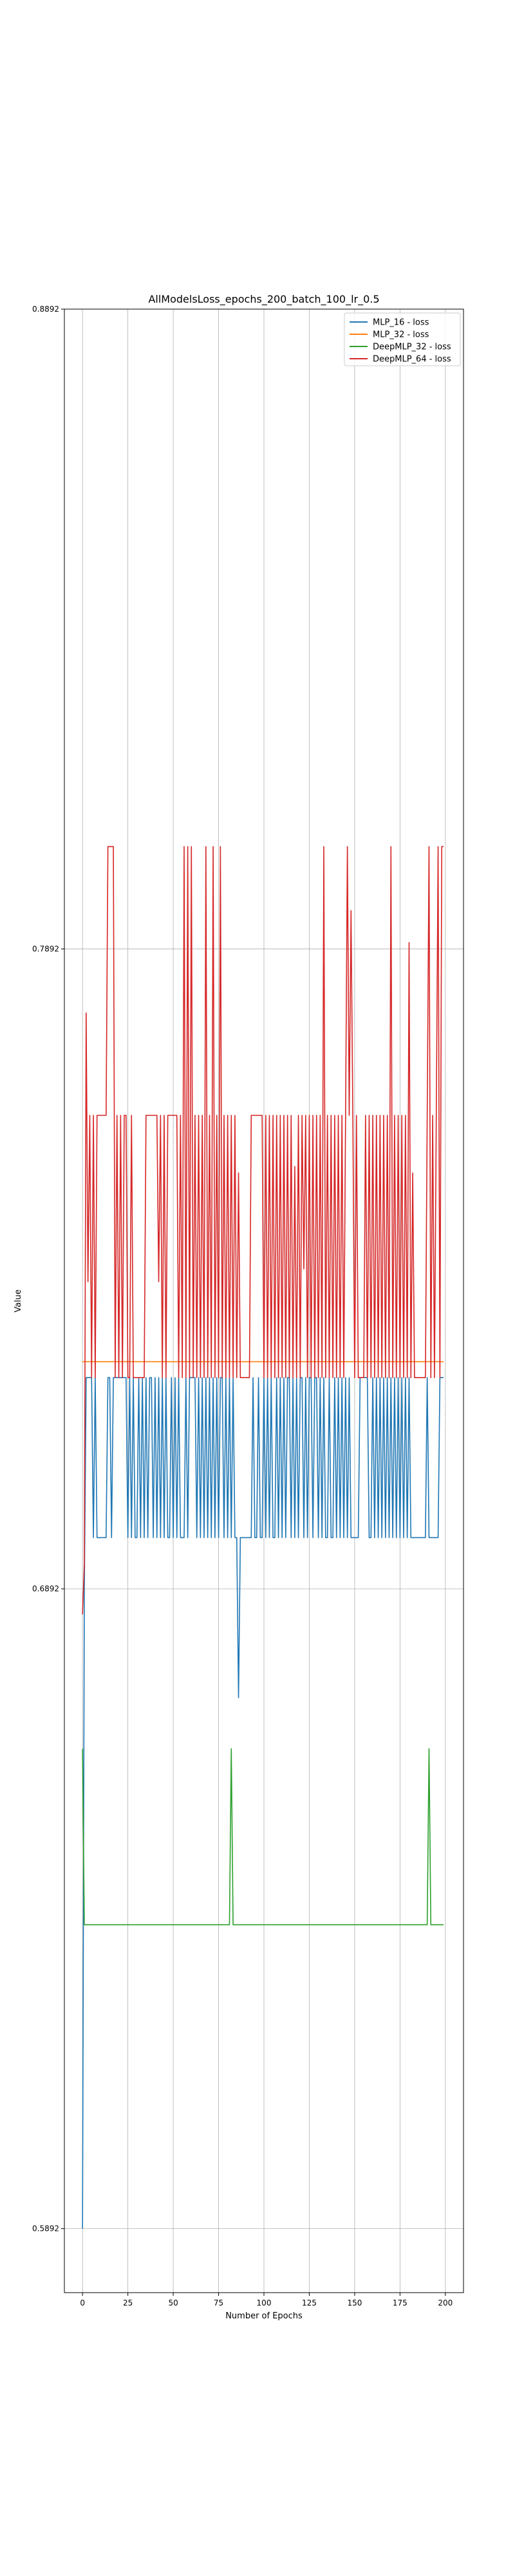  Describe the element at coordinates (412, 360) in the screenshot. I see `legend-label: DeepMLP_64 - loss` at that location.